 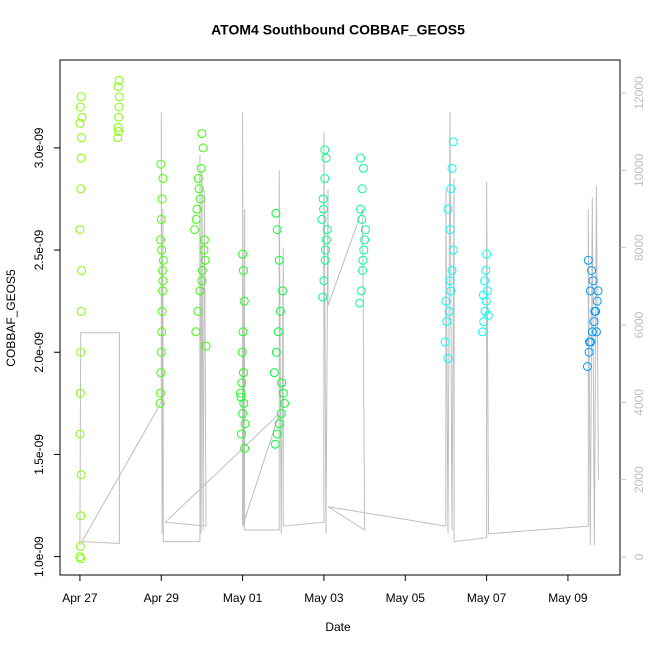 I want to click on x-tick-label: May 05, so click(x=406, y=598).